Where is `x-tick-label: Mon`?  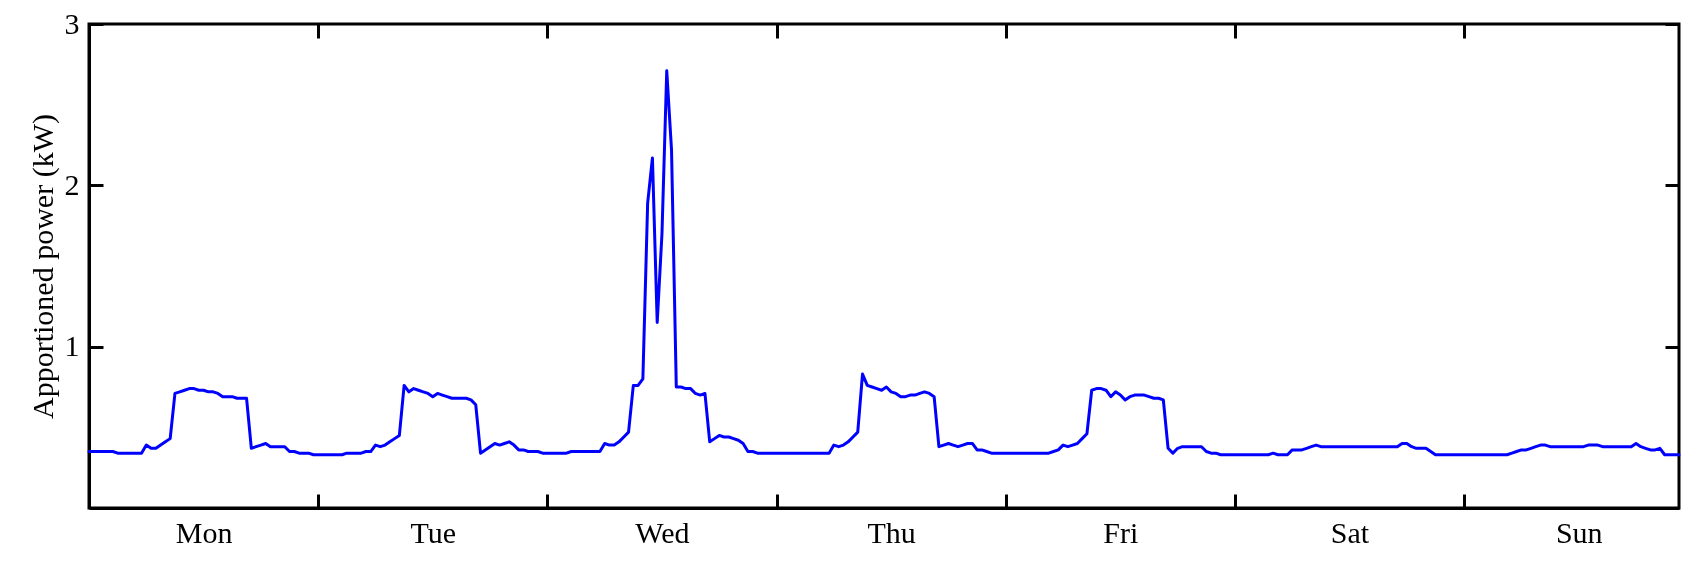
x-tick-label: Mon is located at coordinates (204, 532).